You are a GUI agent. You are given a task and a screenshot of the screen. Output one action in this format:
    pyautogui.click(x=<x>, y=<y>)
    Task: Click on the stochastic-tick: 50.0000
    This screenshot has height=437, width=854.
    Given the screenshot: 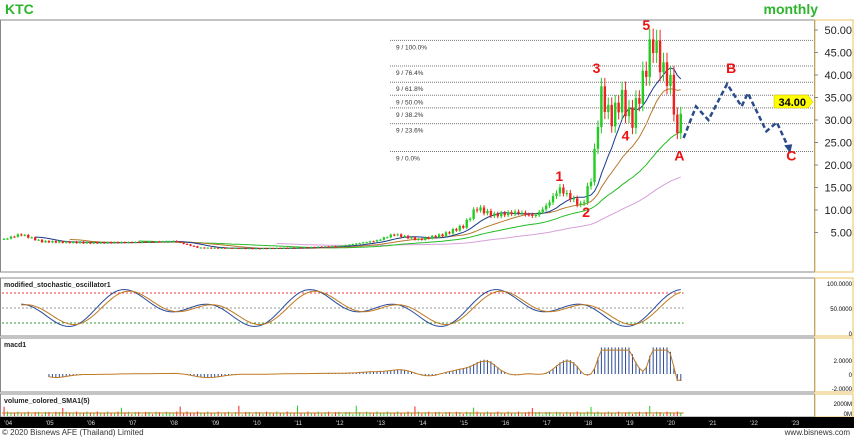 What is the action you would take?
    pyautogui.click(x=841, y=310)
    